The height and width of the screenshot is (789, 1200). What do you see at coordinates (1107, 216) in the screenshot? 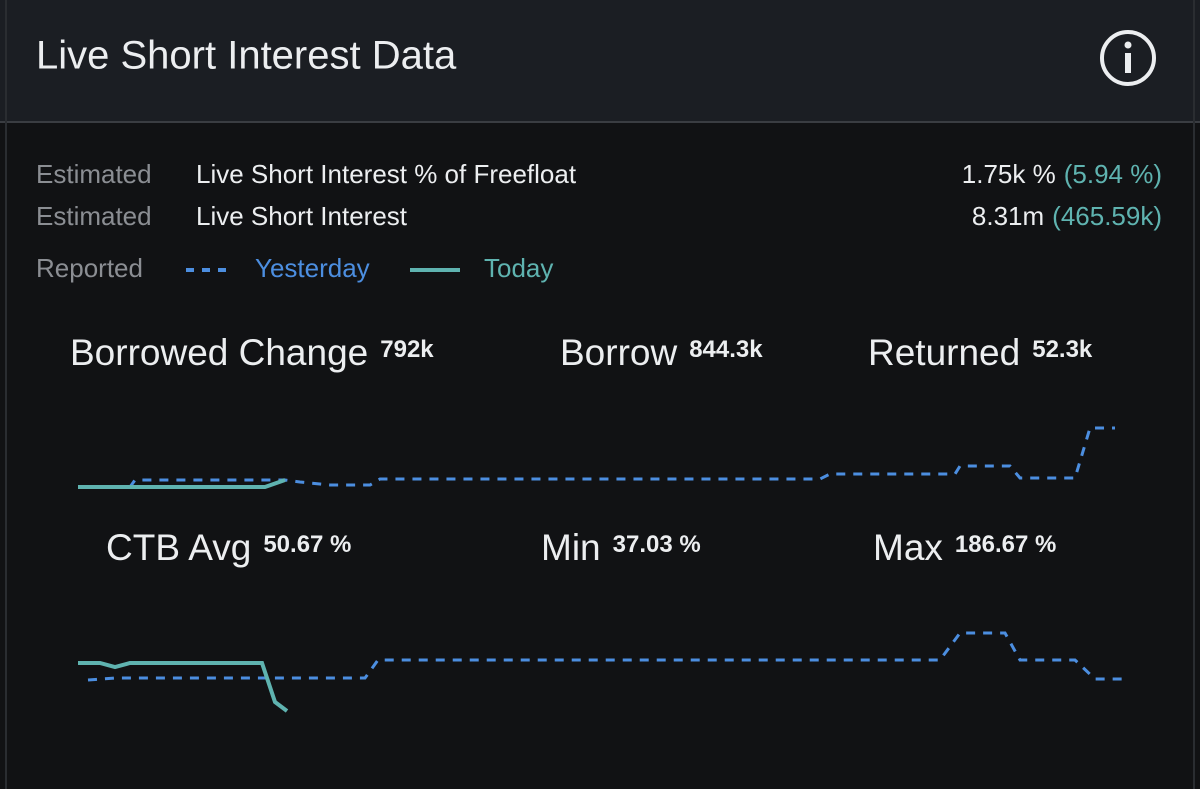
I see `change: (465.59k)` at bounding box center [1107, 216].